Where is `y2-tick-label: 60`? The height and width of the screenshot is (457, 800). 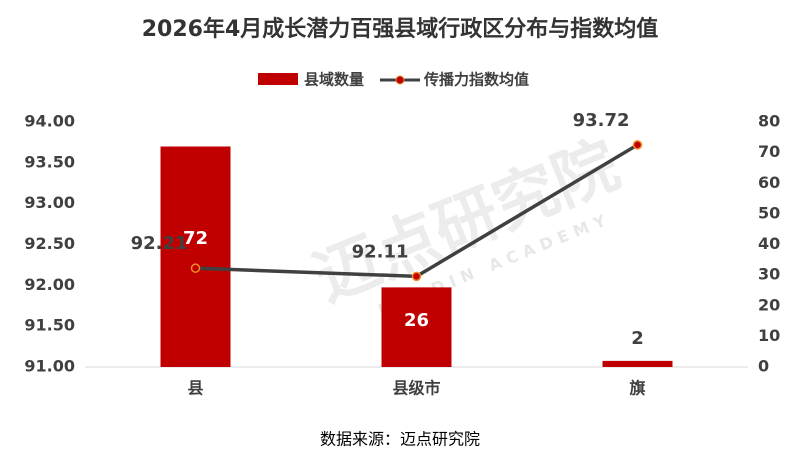 y2-tick-label: 60 is located at coordinates (769, 182).